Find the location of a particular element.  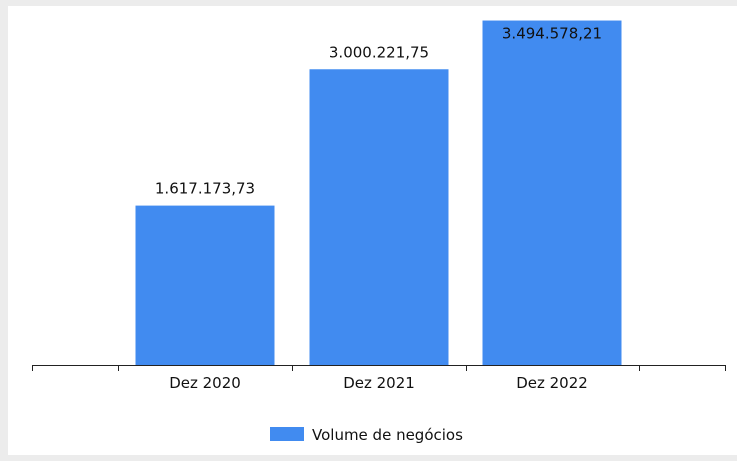

data-label: 1.617.173,73 is located at coordinates (205, 189).